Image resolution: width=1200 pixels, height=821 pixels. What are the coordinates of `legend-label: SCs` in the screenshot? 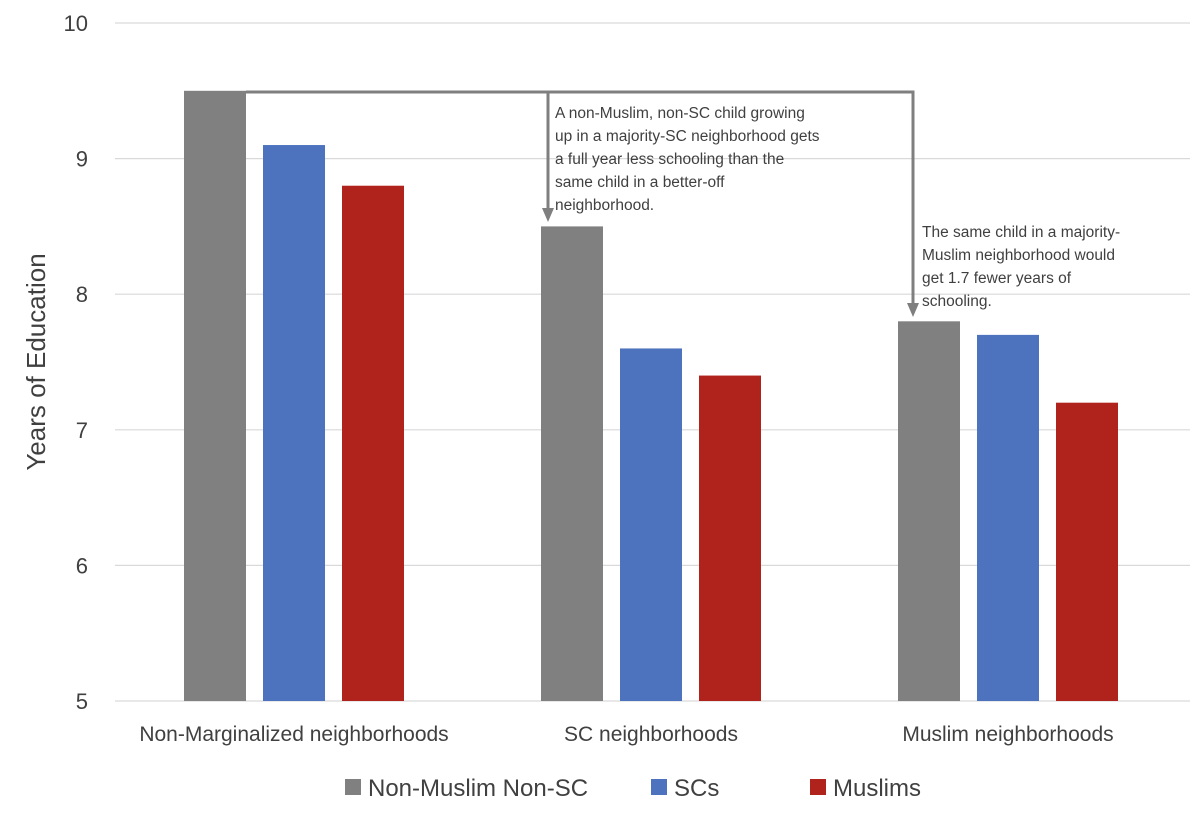 It's located at (696, 788).